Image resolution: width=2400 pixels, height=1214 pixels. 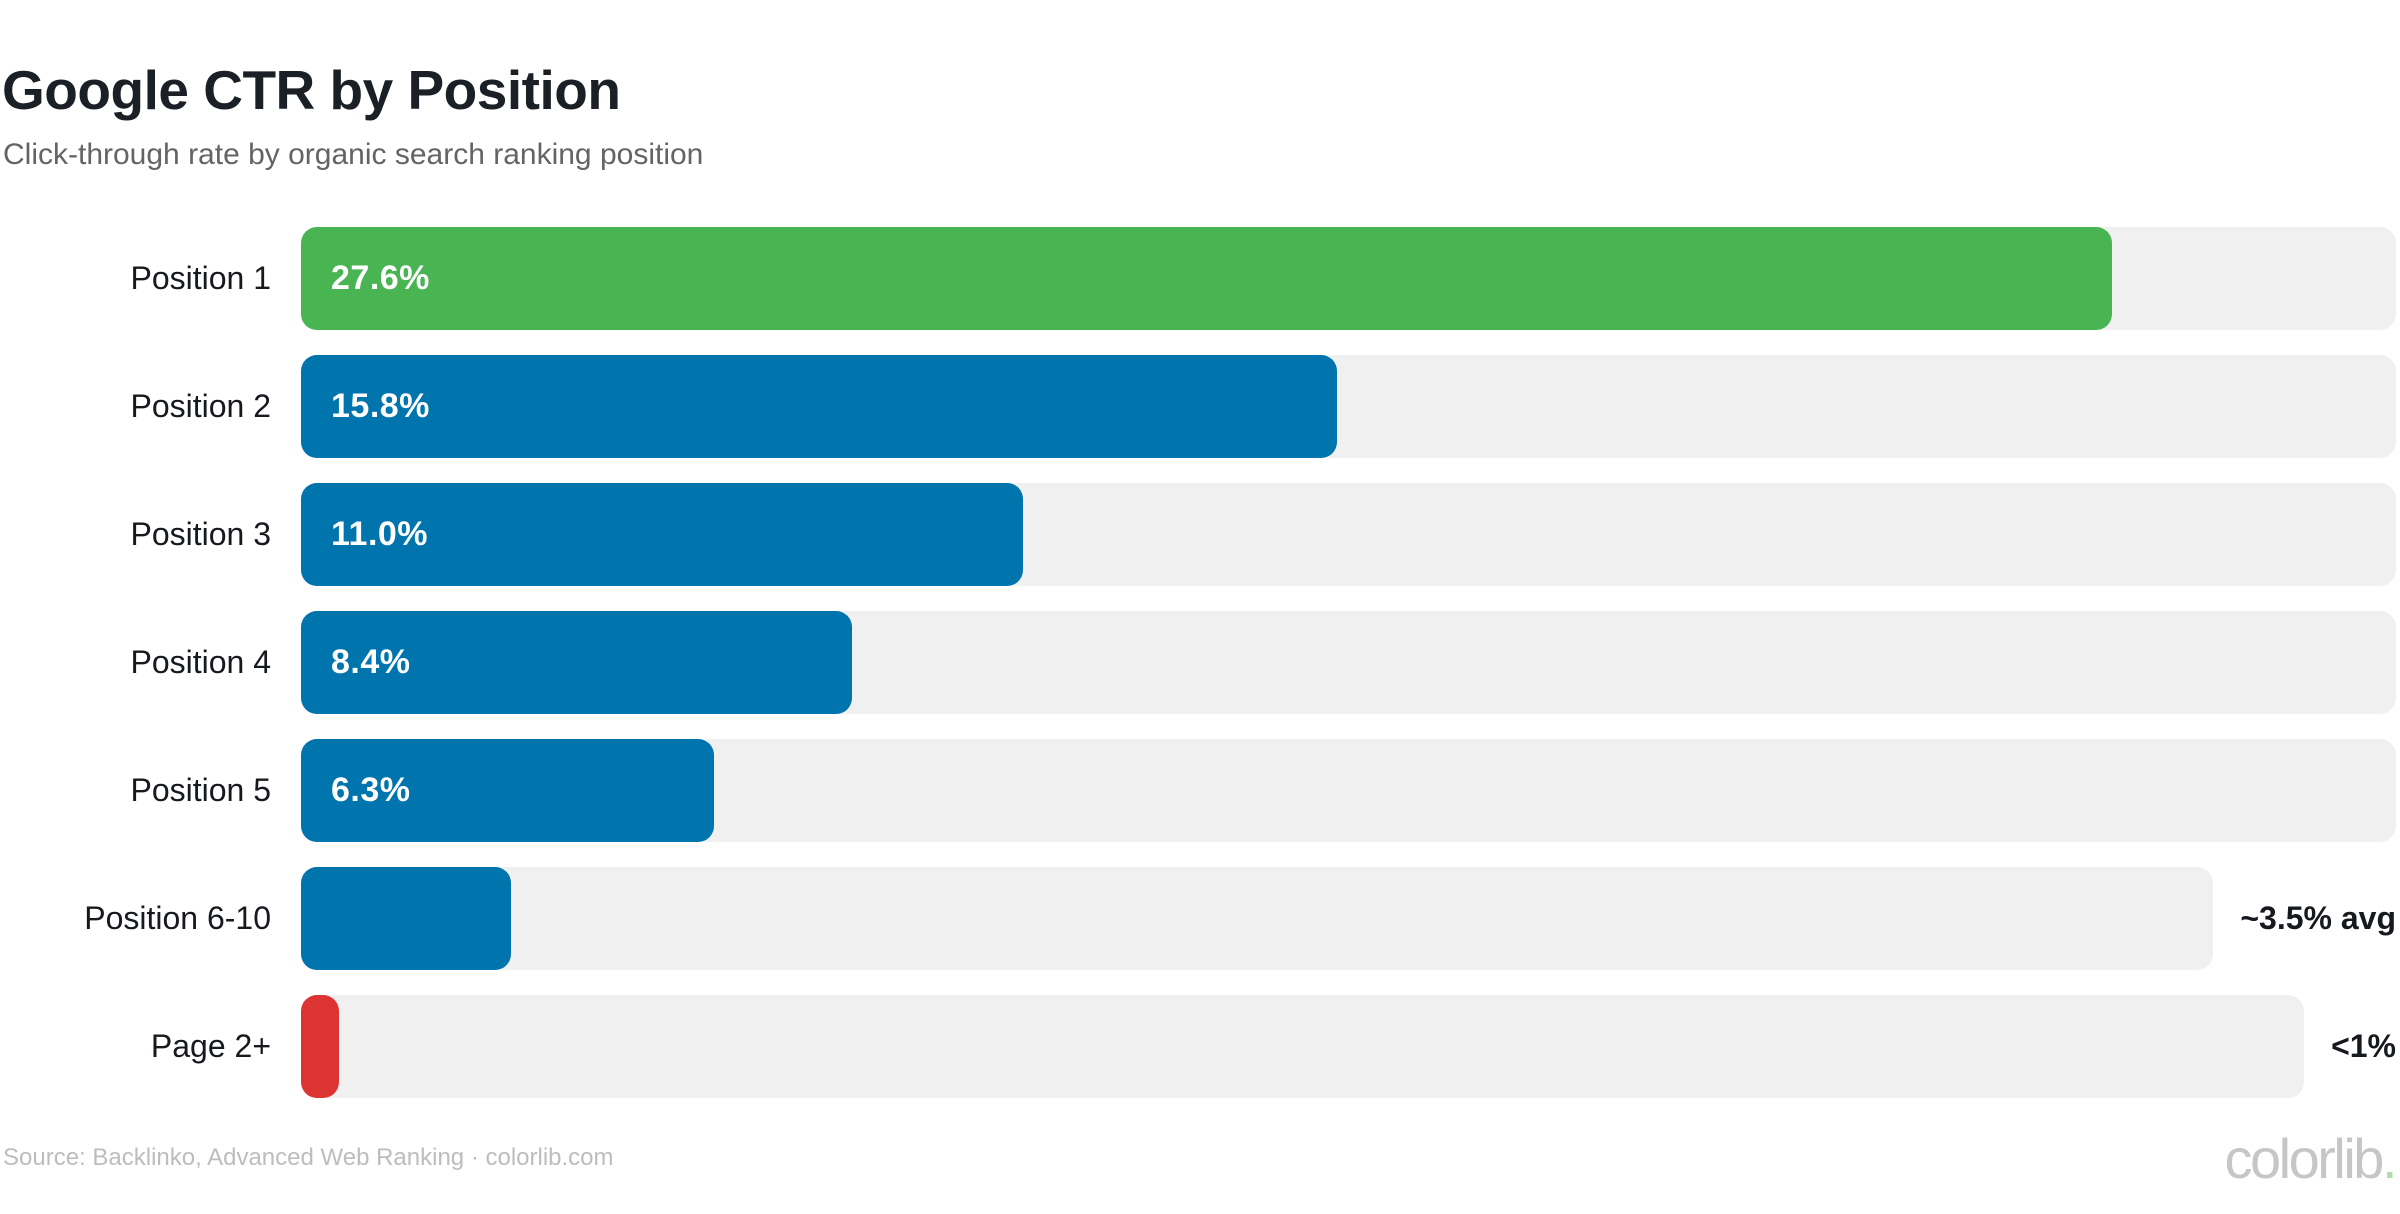 I want to click on chart-row: Page 2+ <1%, so click(x=1198, y=1046).